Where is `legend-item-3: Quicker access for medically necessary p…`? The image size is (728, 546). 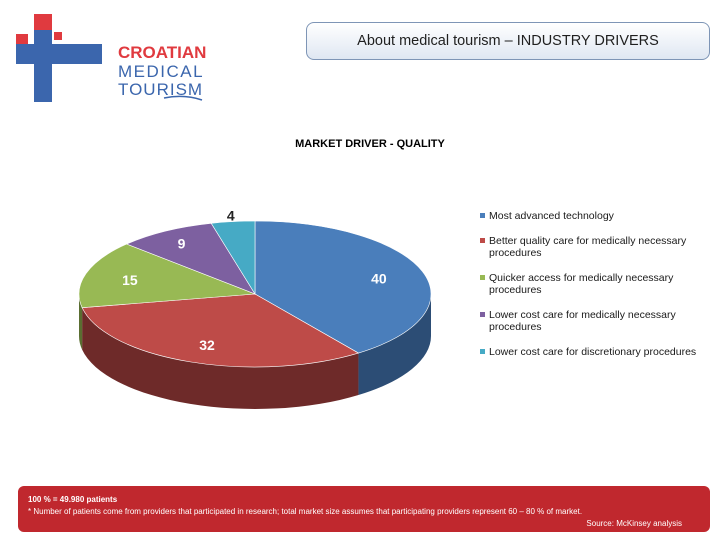 legend-item-3: Quicker access for medically necessary p… is located at coordinates (600, 284).